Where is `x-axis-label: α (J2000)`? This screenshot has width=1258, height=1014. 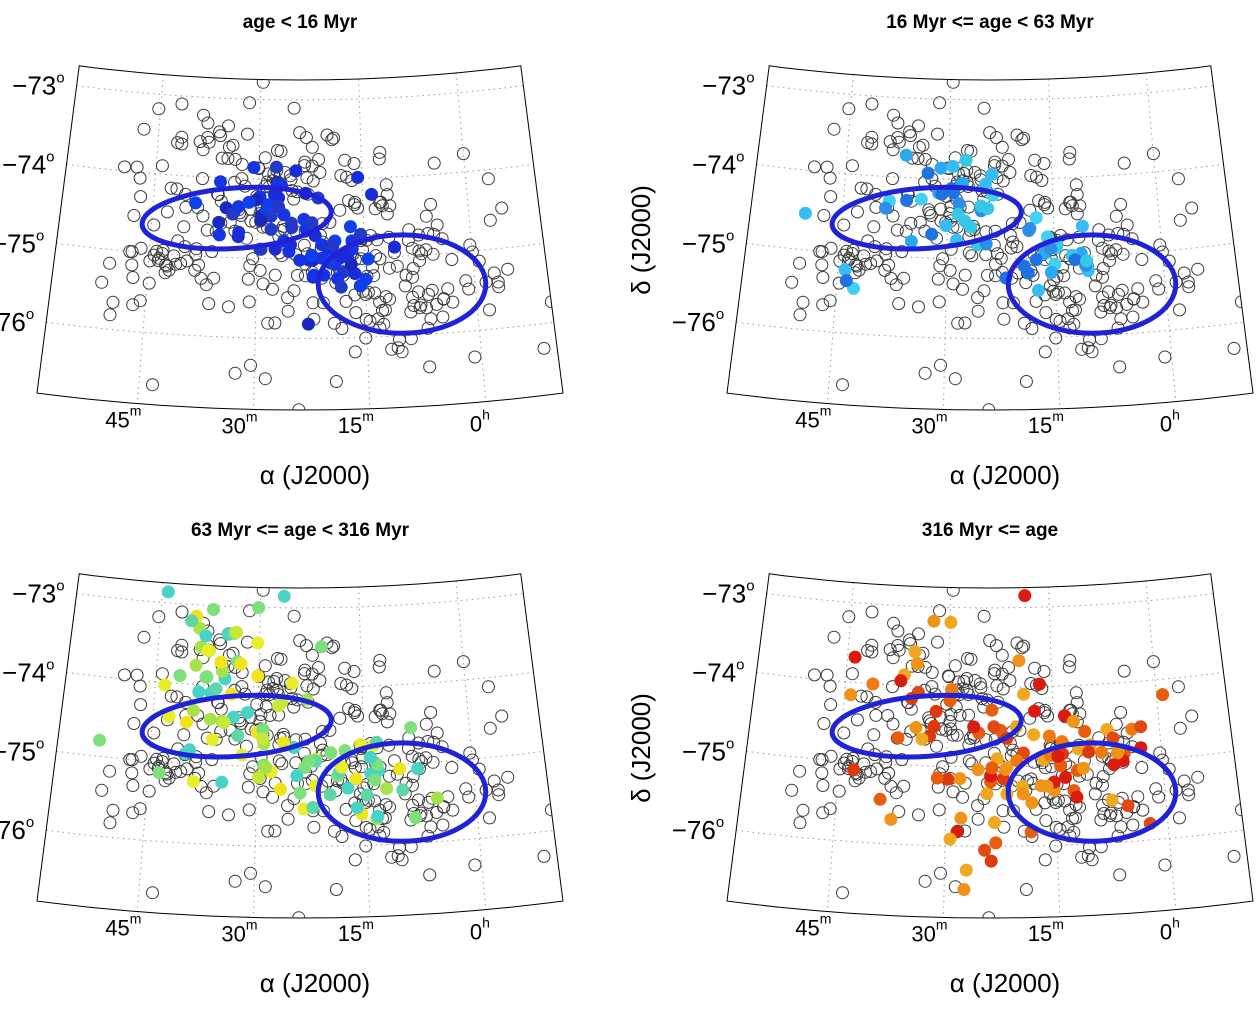 x-axis-label: α (J2000) is located at coordinates (1005, 475).